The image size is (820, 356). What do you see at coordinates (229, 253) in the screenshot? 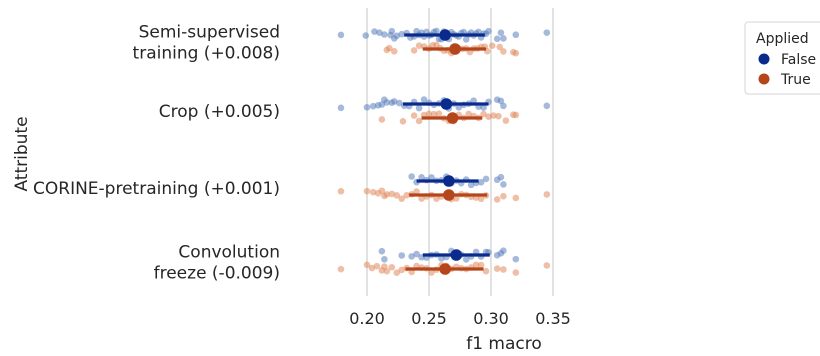
I see `category-label: Convolution` at bounding box center [229, 253].